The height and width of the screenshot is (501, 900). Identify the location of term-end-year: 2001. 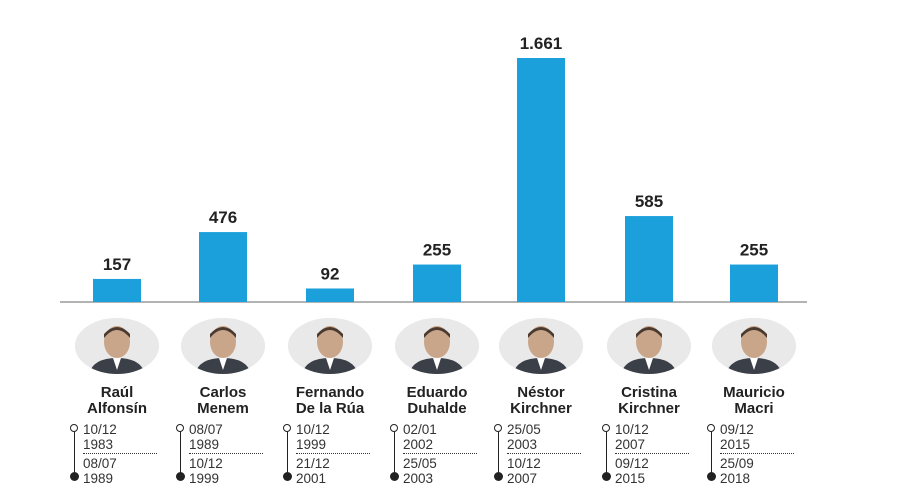
(311, 478).